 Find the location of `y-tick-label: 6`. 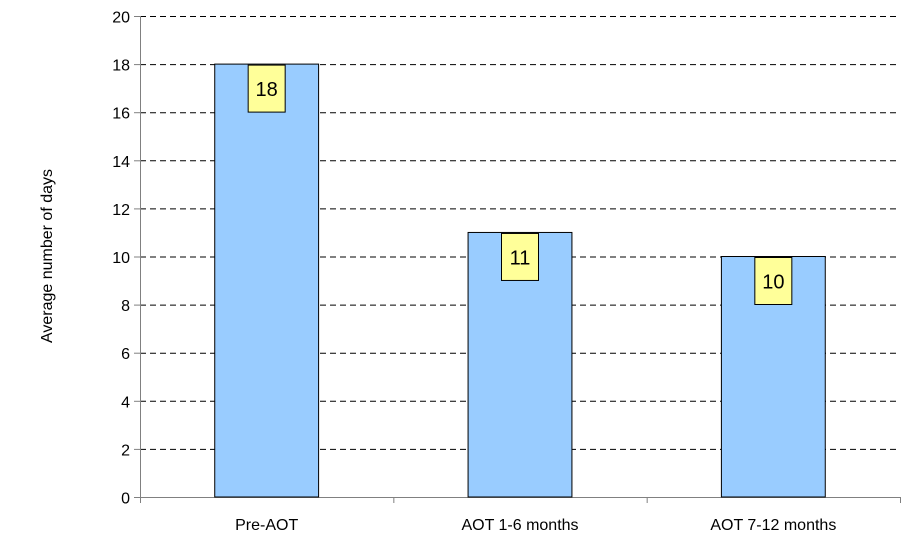

y-tick-label: 6 is located at coordinates (125, 354).